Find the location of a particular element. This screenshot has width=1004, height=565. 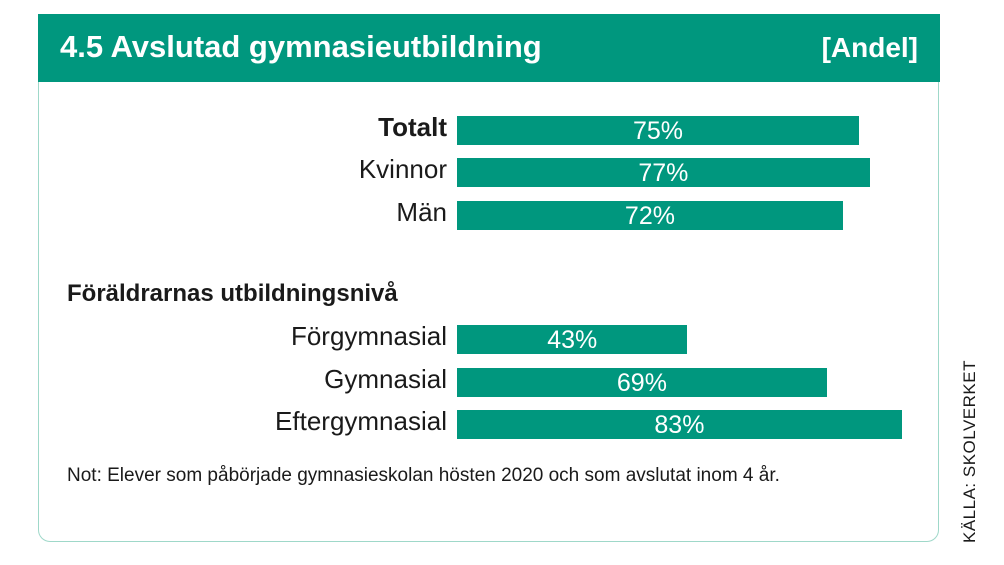

data-label: 72% is located at coordinates (649, 216).